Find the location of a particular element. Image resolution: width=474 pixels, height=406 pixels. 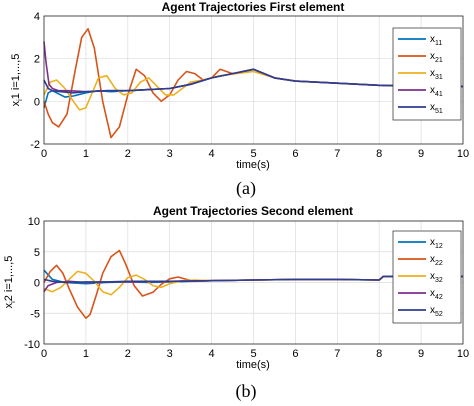

y-tick-label: 4 is located at coordinates (37, 17).